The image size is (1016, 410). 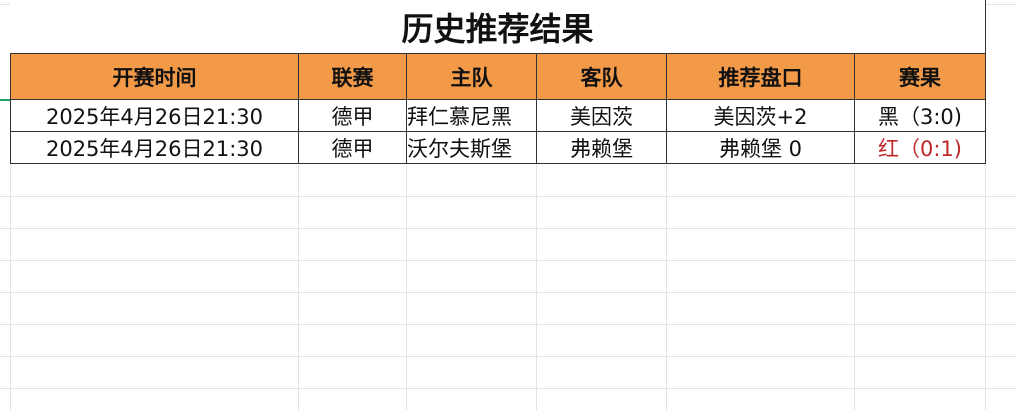 What do you see at coordinates (601, 115) in the screenshot?
I see `cell-away: 美因茨` at bounding box center [601, 115].